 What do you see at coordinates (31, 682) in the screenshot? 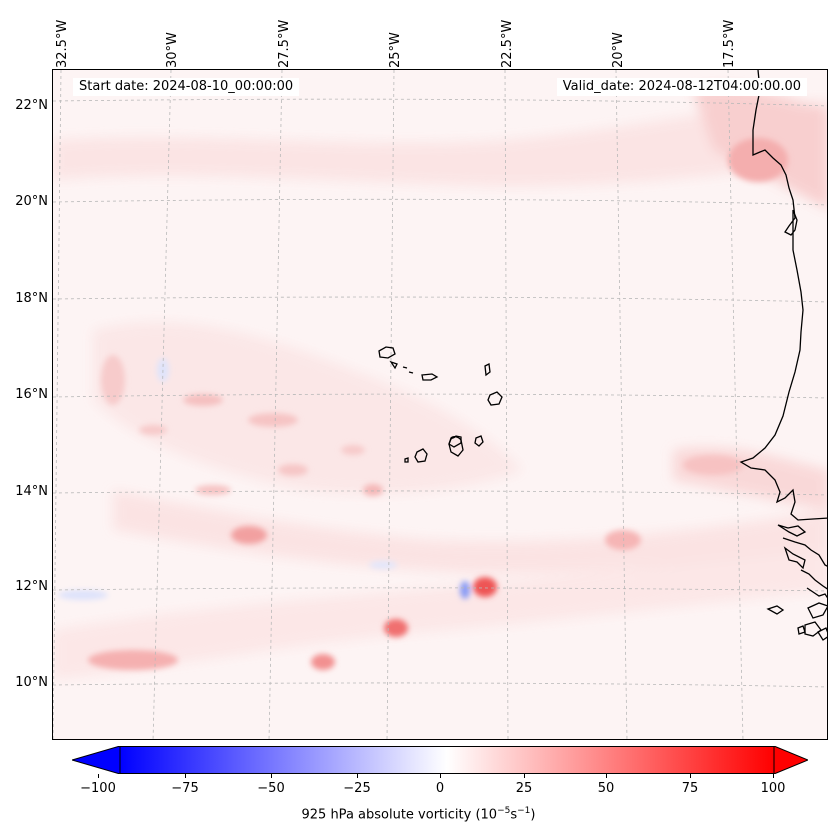
I see `lat-label-10n: 10°N` at bounding box center [31, 682].